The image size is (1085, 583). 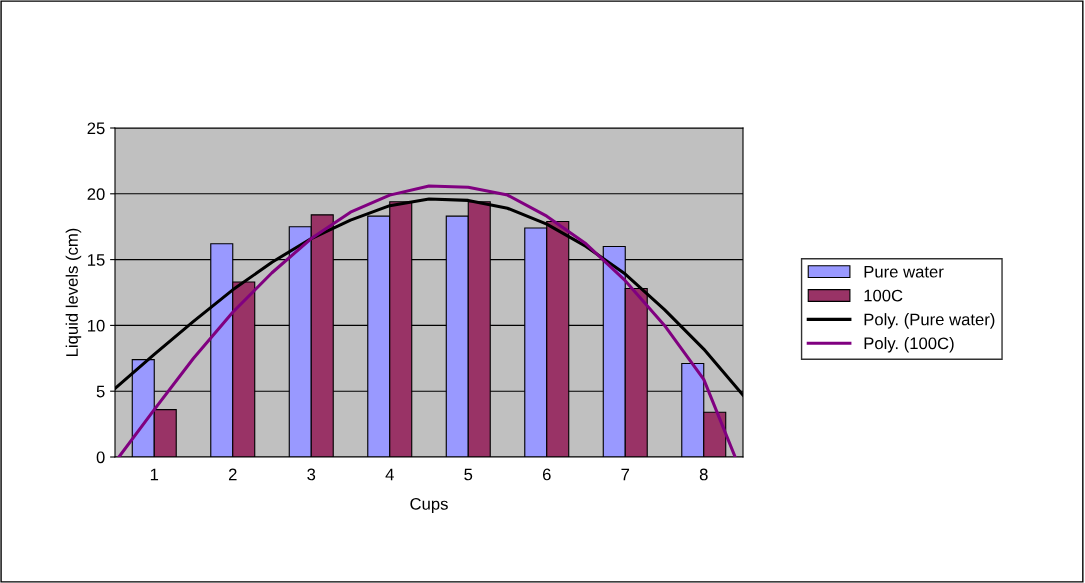 I want to click on y-tick-label: 0, so click(x=100, y=457).